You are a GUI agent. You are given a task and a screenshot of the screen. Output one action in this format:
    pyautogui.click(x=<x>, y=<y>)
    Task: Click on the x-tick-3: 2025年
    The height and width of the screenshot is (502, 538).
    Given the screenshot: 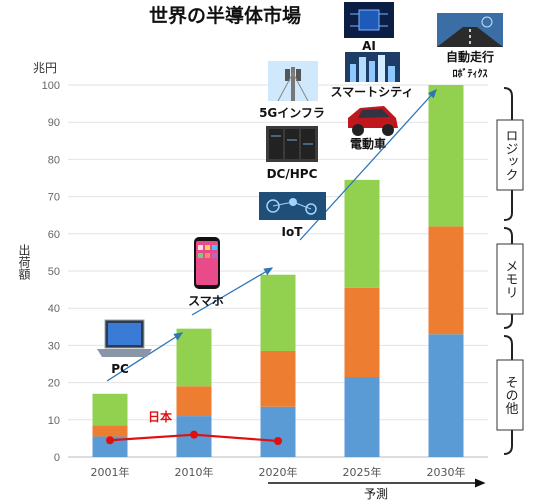 What is the action you would take?
    pyautogui.click(x=362, y=472)
    